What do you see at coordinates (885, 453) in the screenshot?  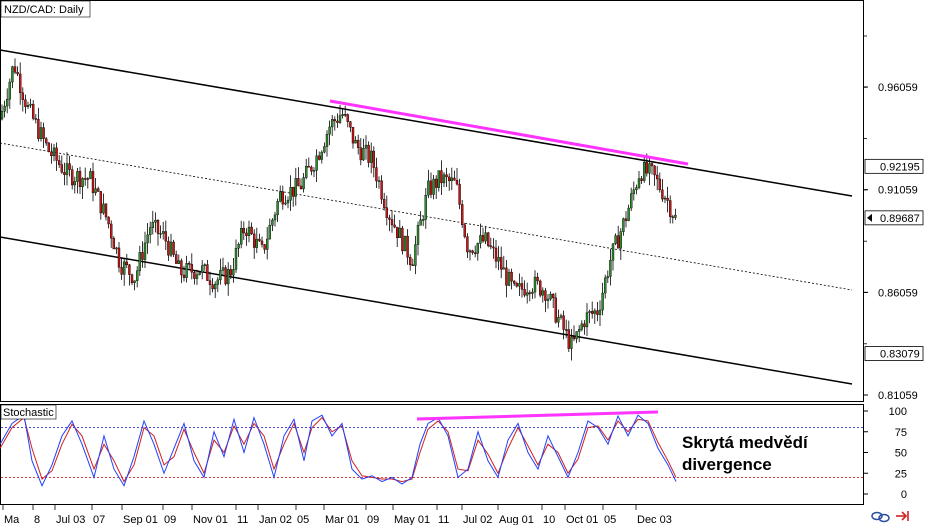 I see `stochastic-axis: 100 75 50 25 0` at bounding box center [885, 453].